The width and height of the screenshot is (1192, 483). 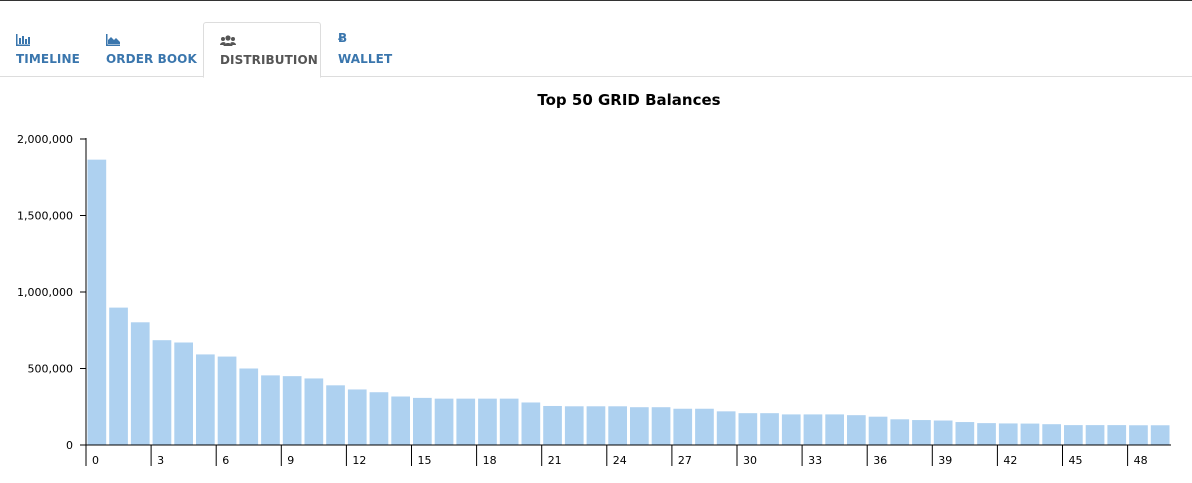 What do you see at coordinates (290, 460) in the screenshot?
I see `x-tick-label: 9` at bounding box center [290, 460].